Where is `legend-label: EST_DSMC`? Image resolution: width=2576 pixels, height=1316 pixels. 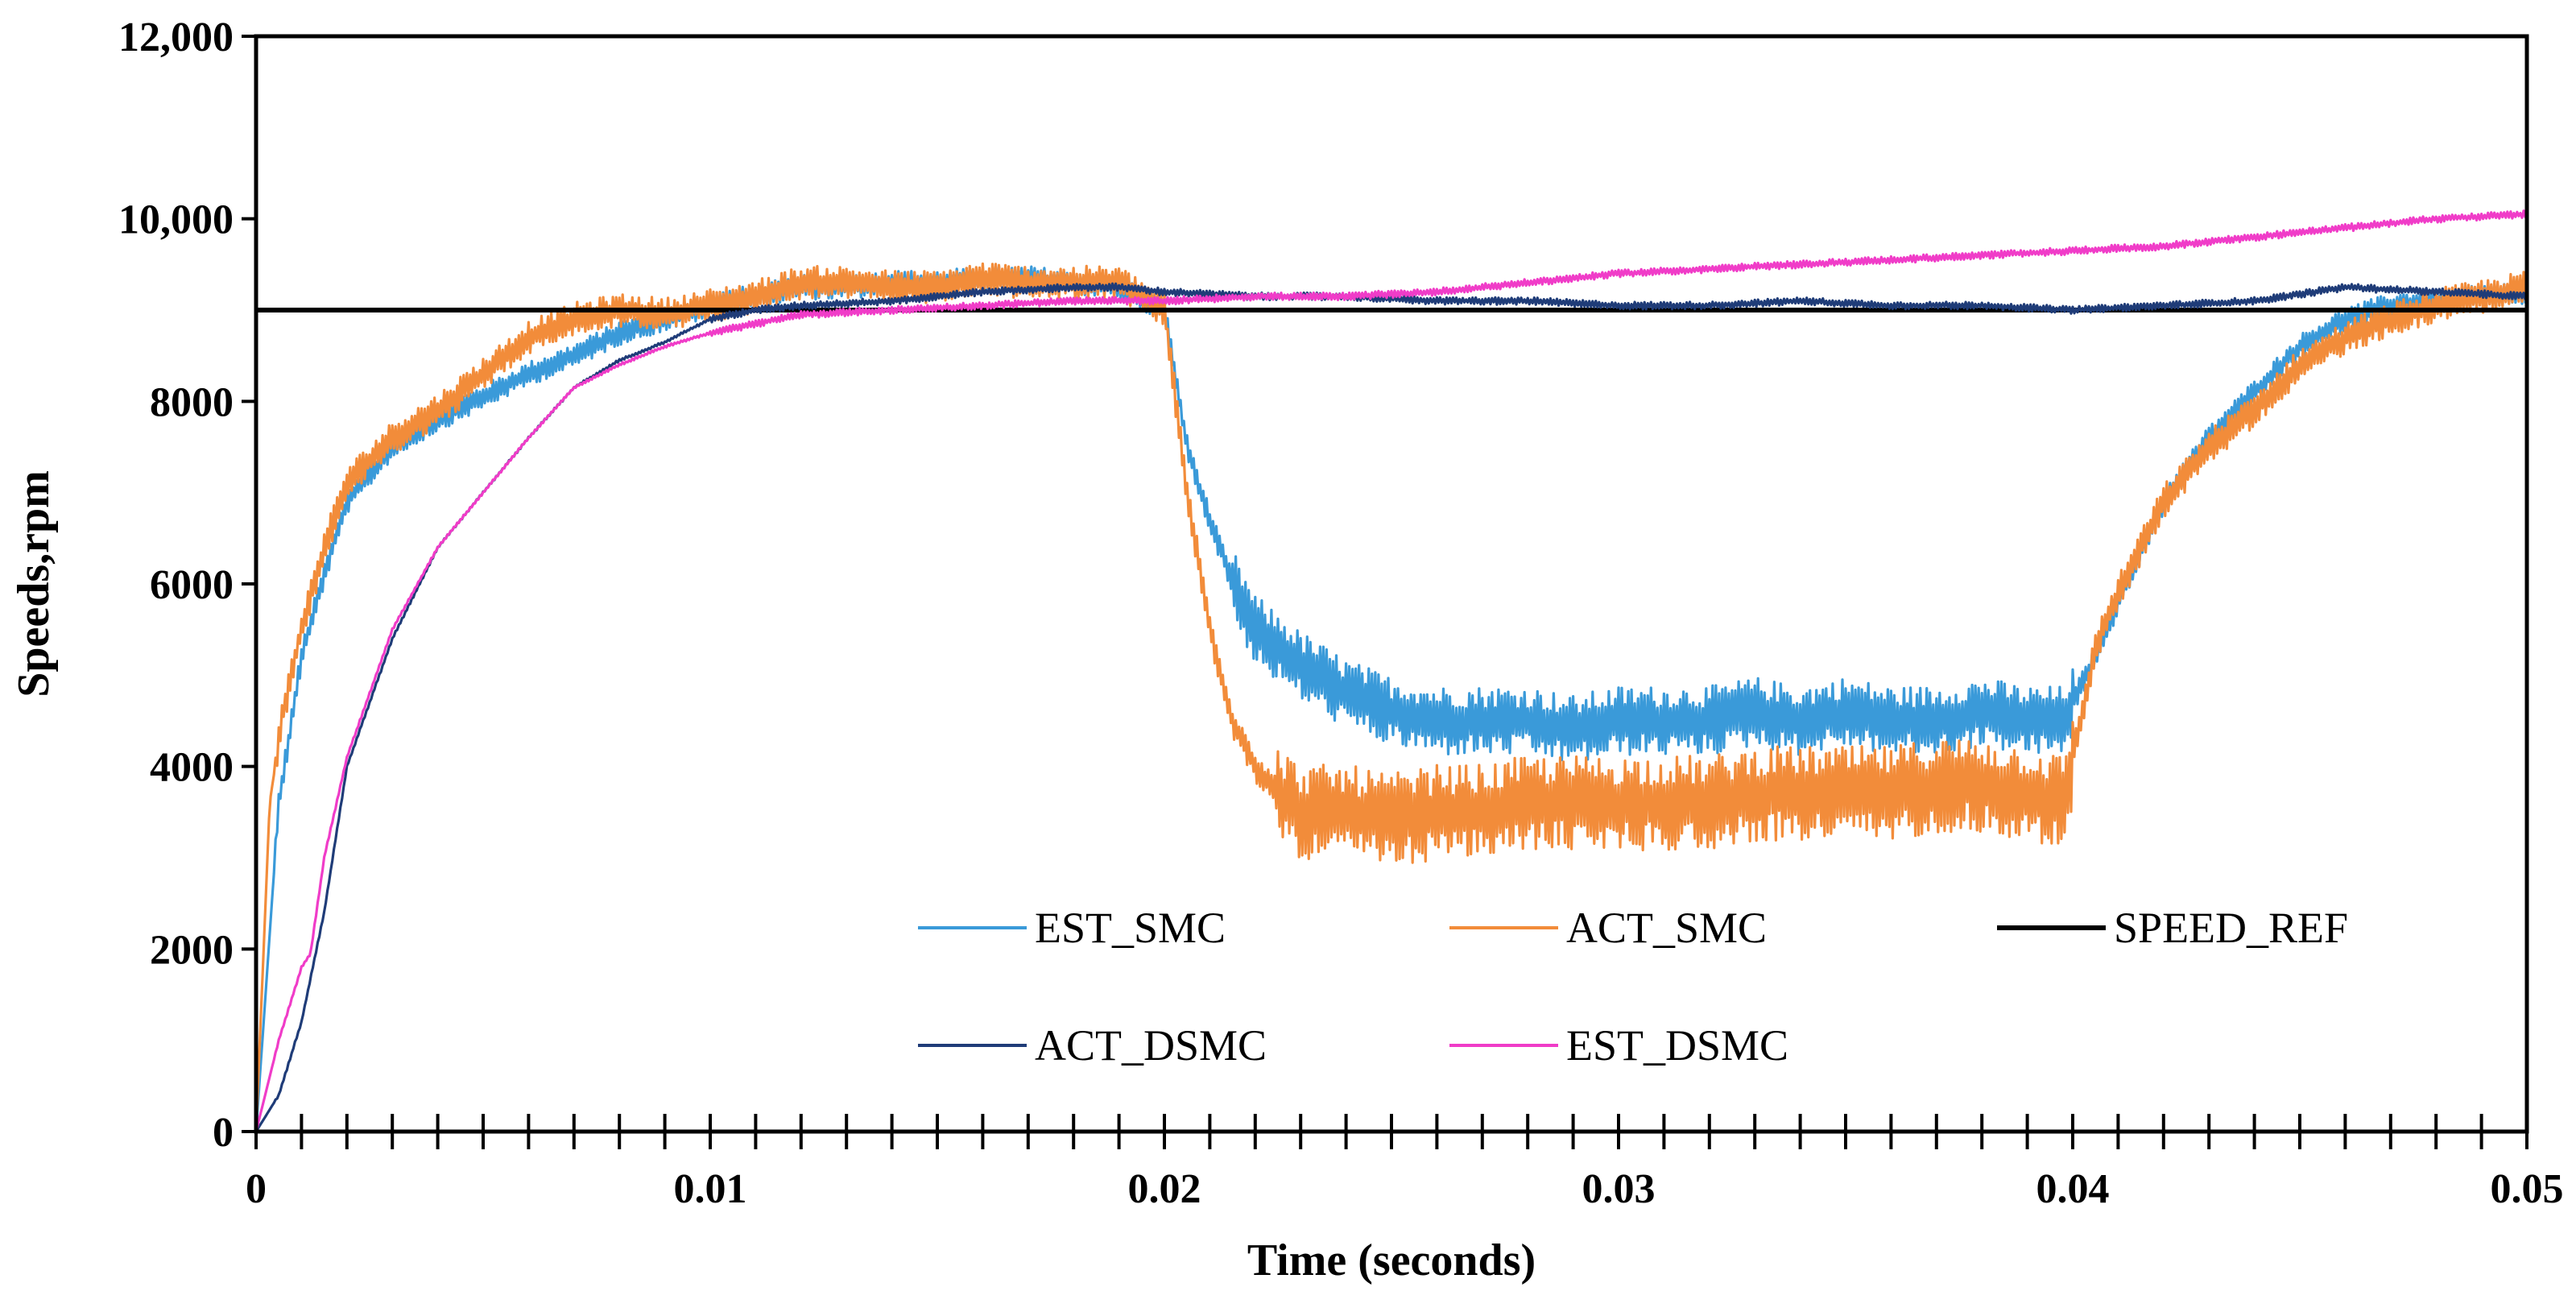 legend-label: EST_DSMC is located at coordinates (1677, 1045).